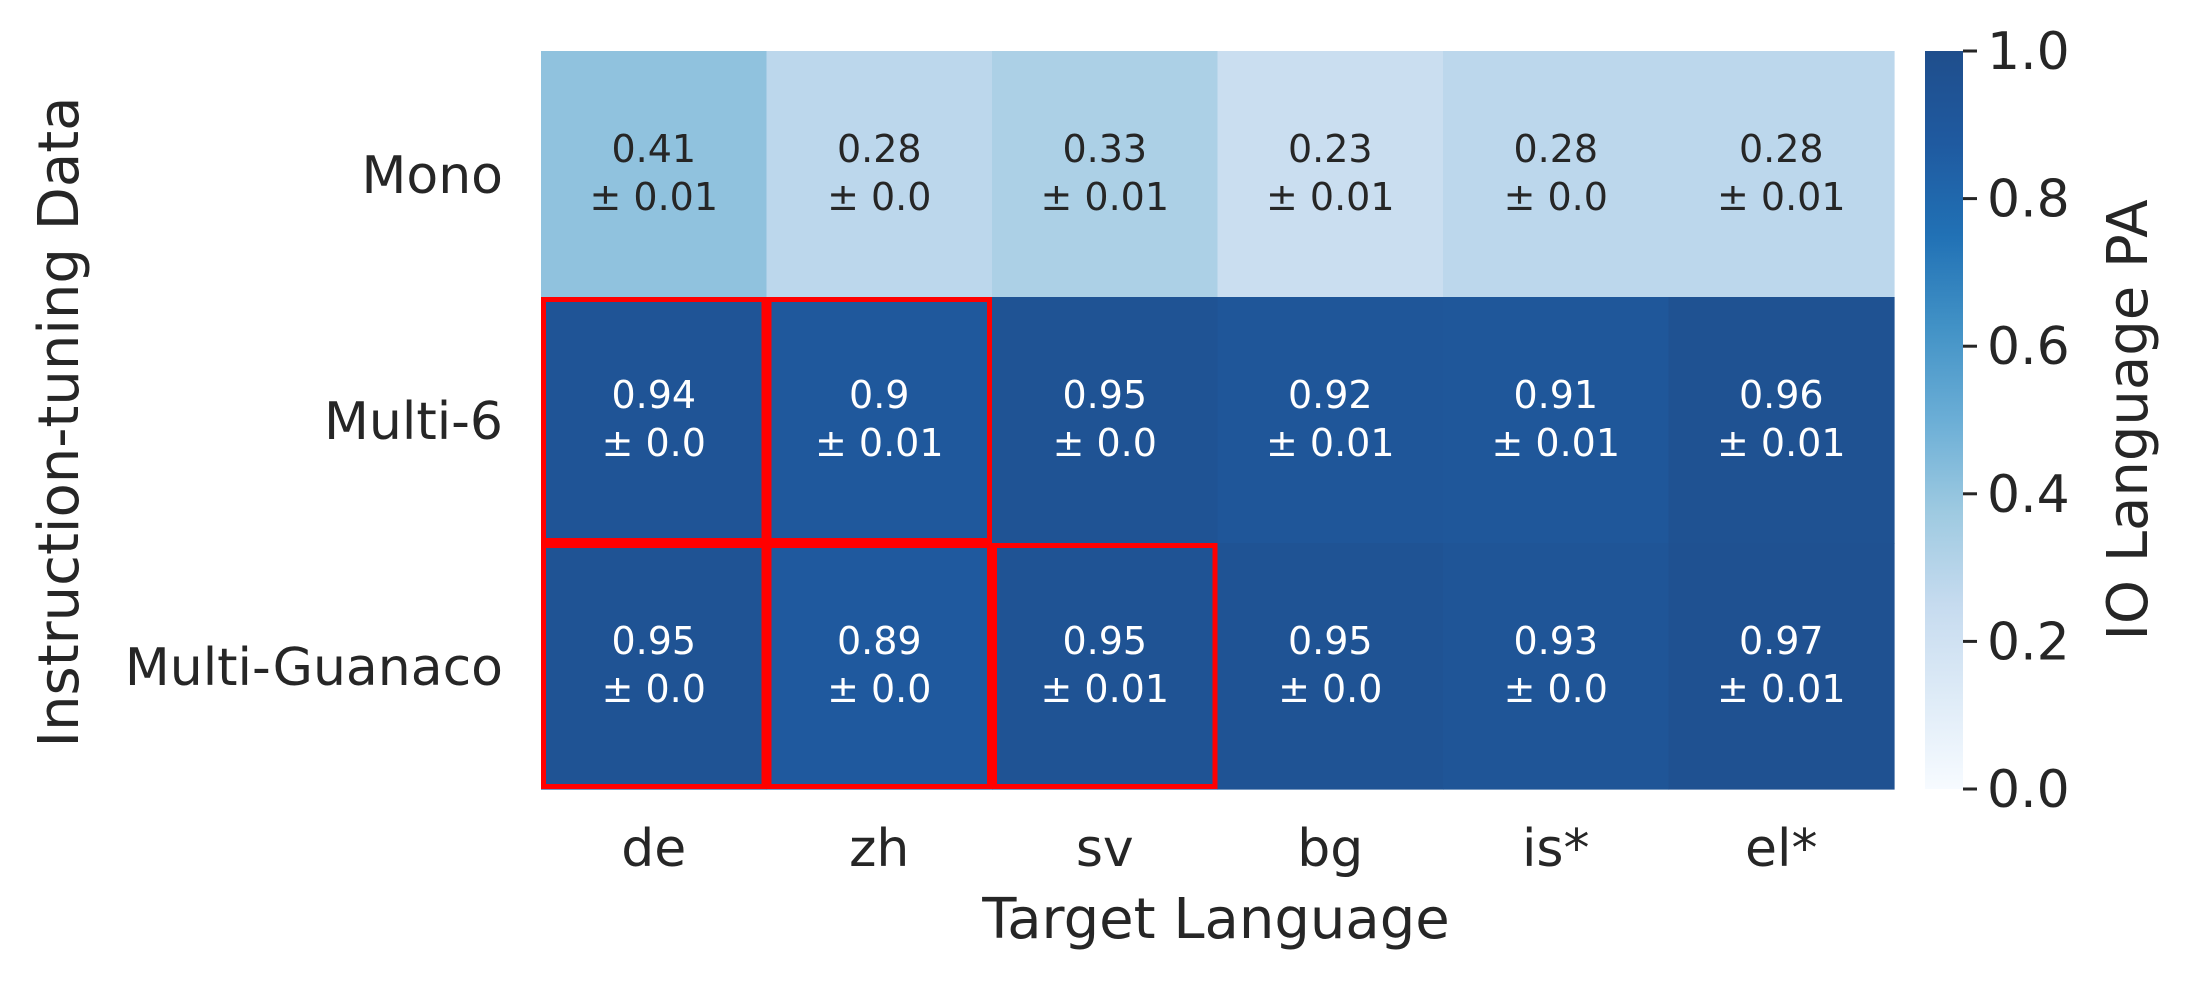 This screenshot has height=984, width=2187. Describe the element at coordinates (879, 849) in the screenshot. I see `x-tick-label: zh` at that location.